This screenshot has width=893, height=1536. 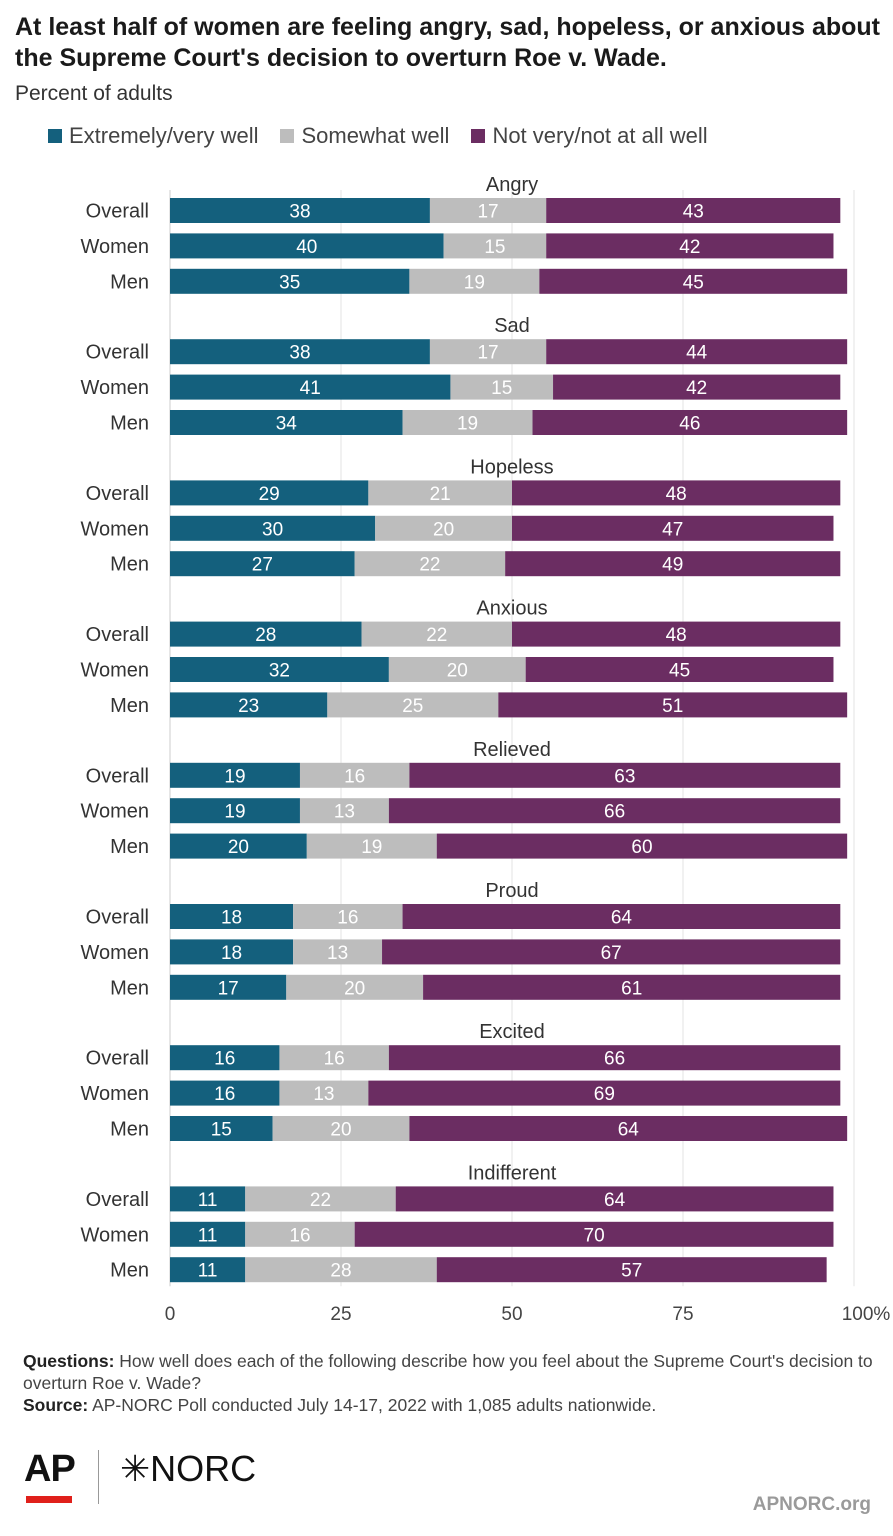 I want to click on ap-logo-underline, so click(x=49, y=1499).